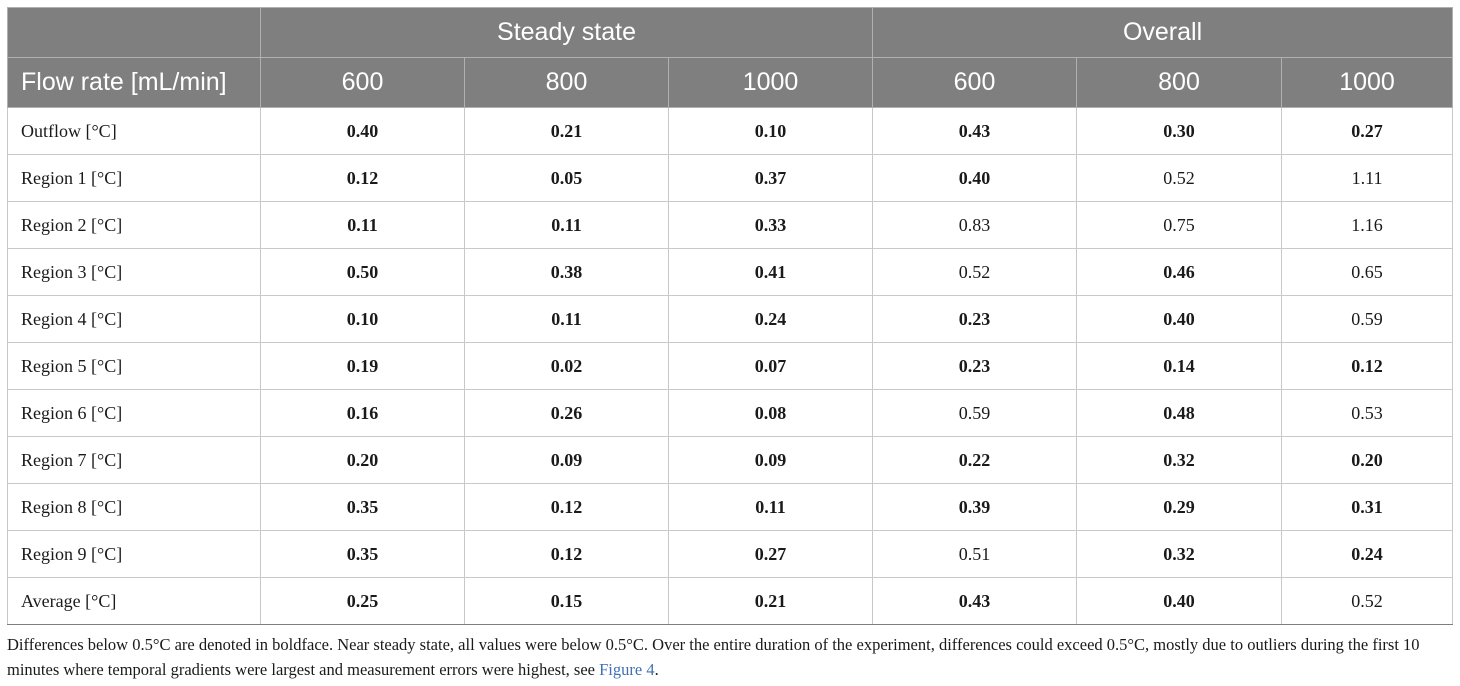  Describe the element at coordinates (566, 413) in the screenshot. I see `table-cell: 0.26` at that location.